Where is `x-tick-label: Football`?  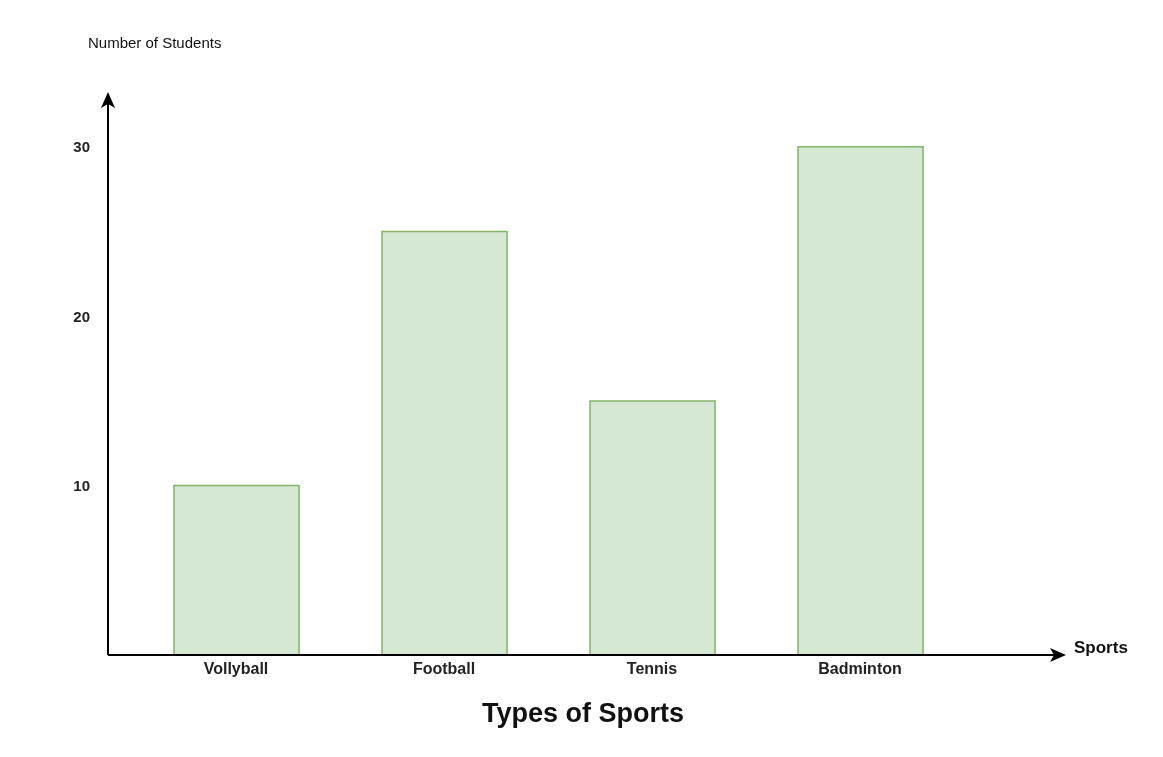
x-tick-label: Football is located at coordinates (444, 669).